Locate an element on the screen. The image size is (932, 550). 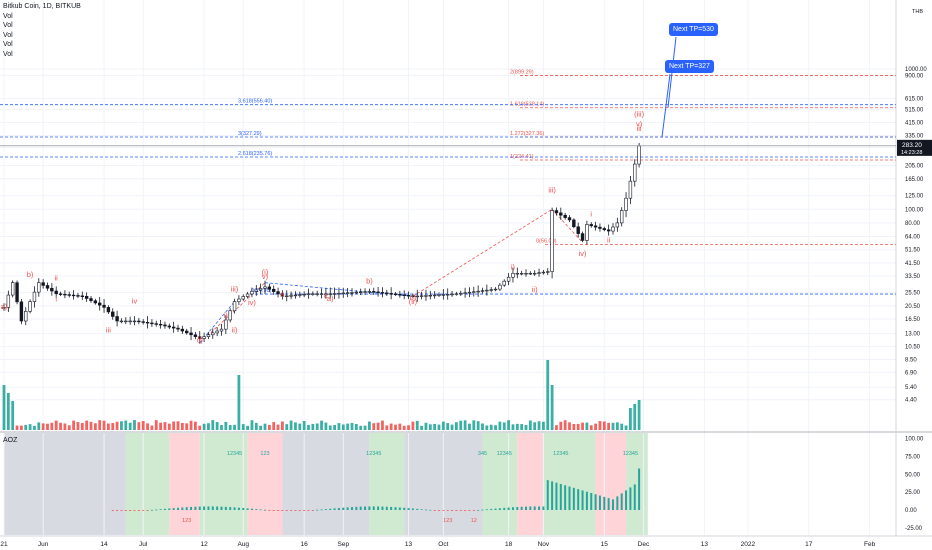
fib-label-8: 0(24.90) is located at coordinates (261, 291).